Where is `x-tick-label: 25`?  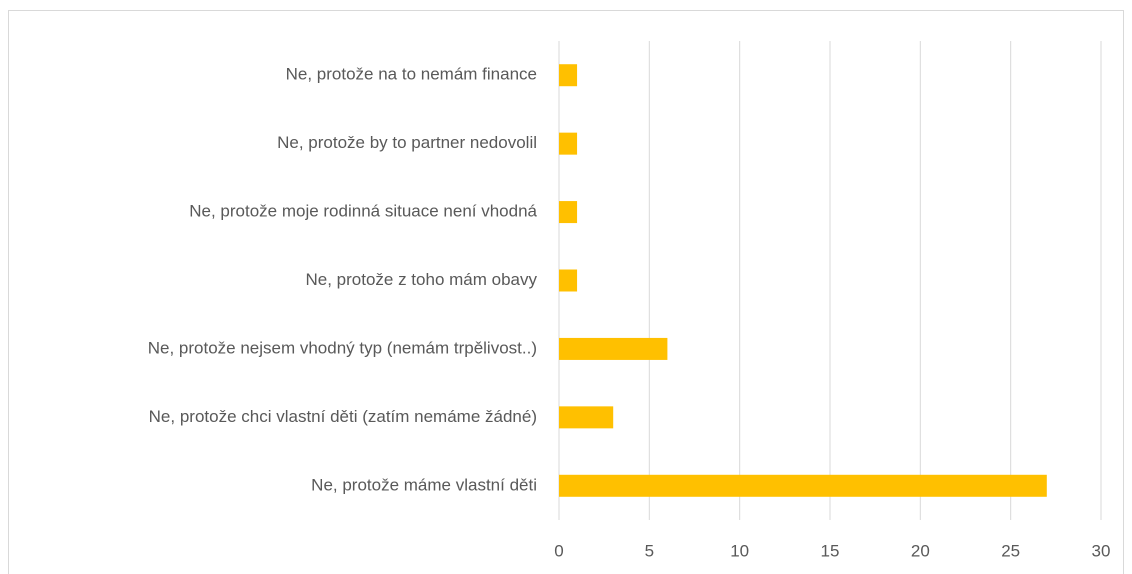
x-tick-label: 25 is located at coordinates (1010, 550).